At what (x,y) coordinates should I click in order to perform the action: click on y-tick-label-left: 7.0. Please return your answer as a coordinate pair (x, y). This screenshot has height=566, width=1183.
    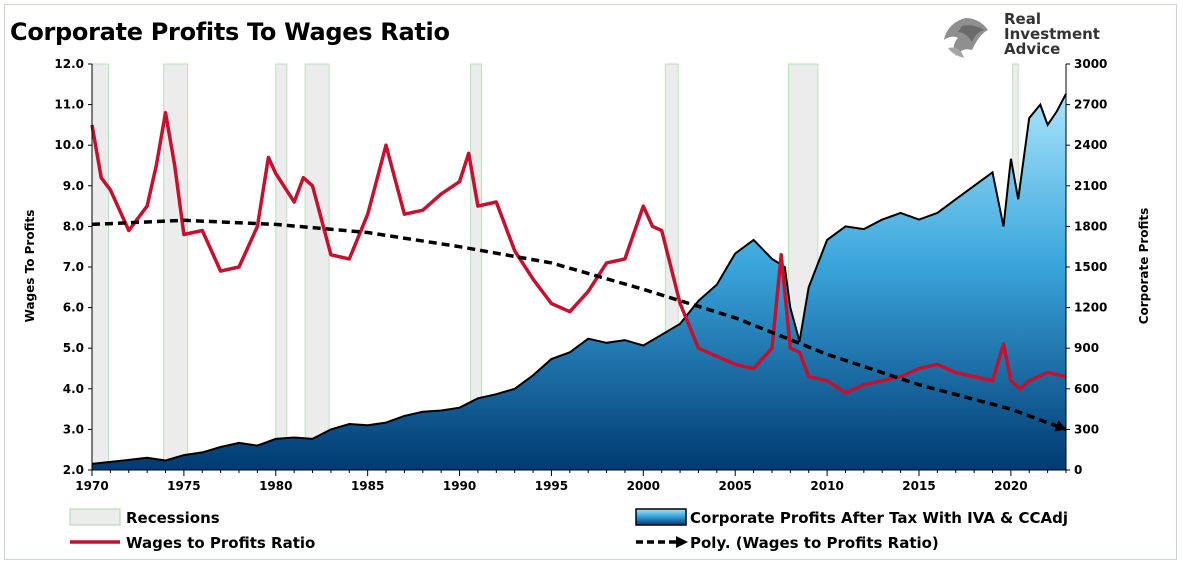
    Looking at the image, I should click on (73, 267).